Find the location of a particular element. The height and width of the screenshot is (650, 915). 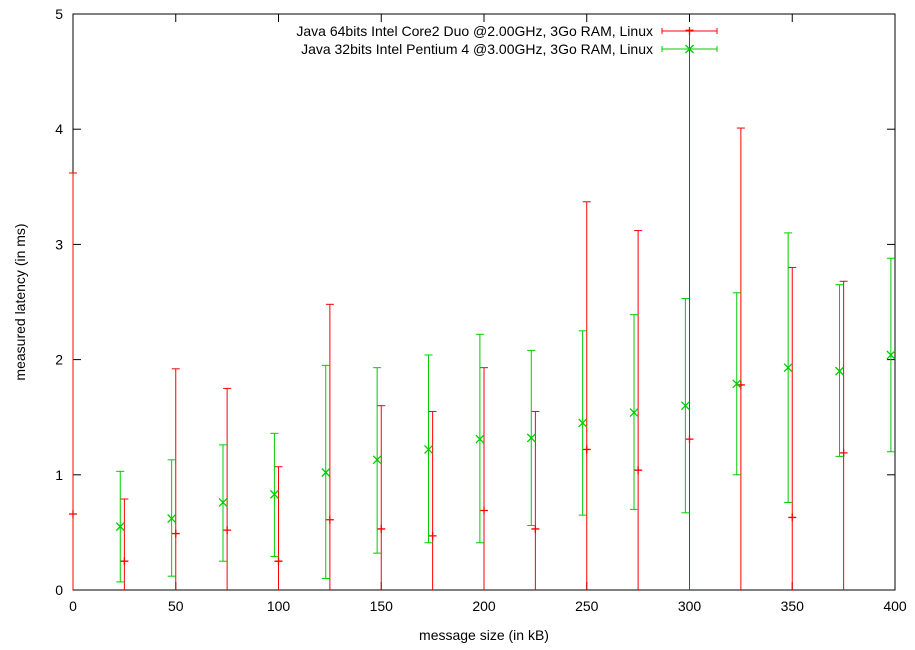

y-tick-label: 0 is located at coordinates (59, 590).